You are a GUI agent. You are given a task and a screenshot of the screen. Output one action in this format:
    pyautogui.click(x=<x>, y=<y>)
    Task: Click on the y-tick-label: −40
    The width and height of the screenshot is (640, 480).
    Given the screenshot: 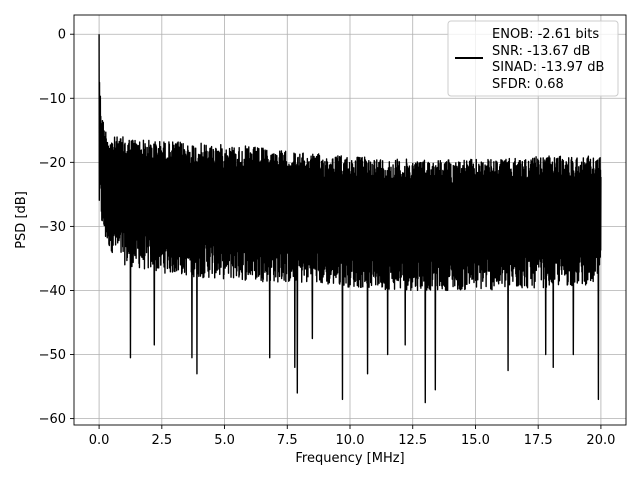 What is the action you would take?
    pyautogui.click(x=52, y=291)
    